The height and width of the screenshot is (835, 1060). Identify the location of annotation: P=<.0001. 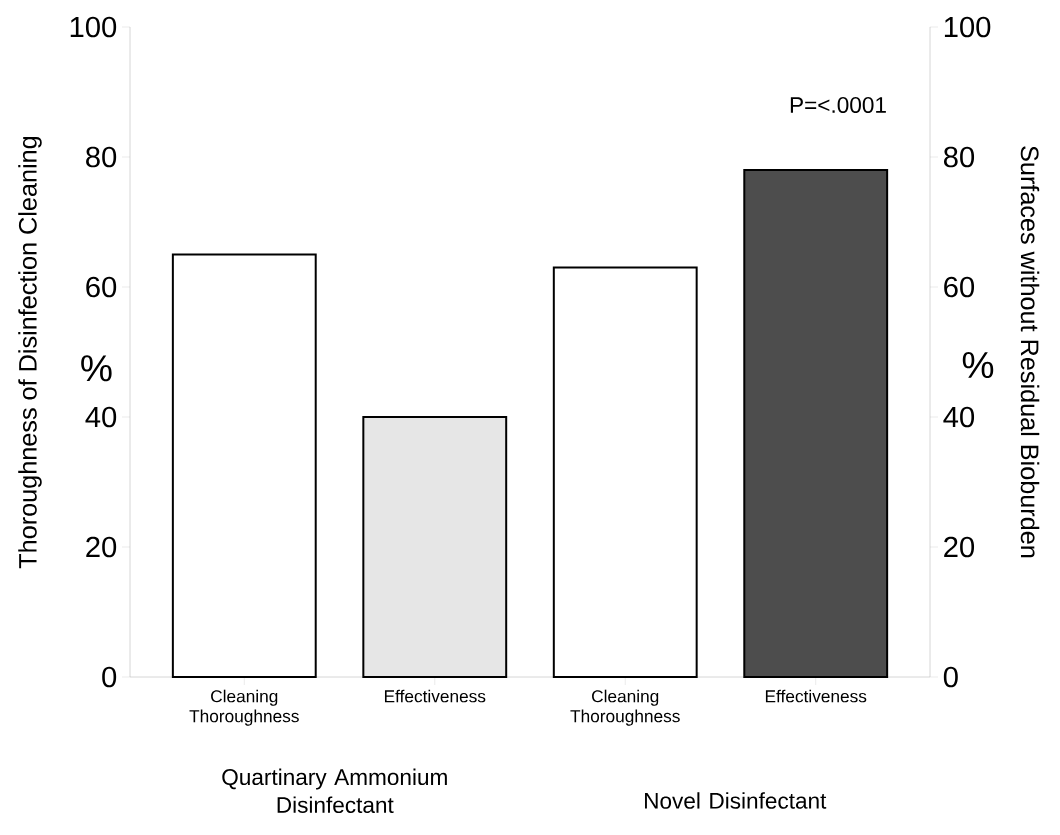
(838, 104).